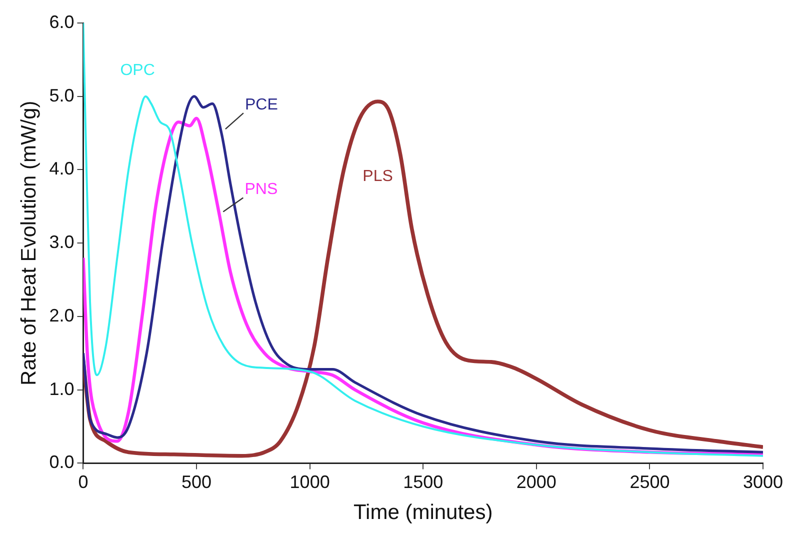  What do you see at coordinates (61, 168) in the screenshot?
I see `y-tick-label: 4.0` at bounding box center [61, 168].